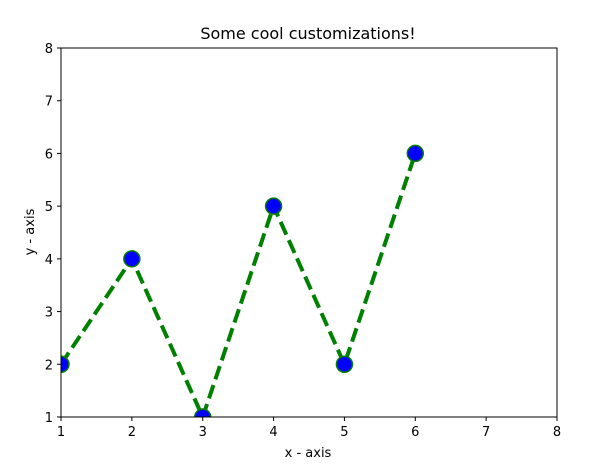 Image resolution: width=597 pixels, height=464 pixels. What do you see at coordinates (49, 260) in the screenshot?
I see `y-tick-label-4: 4` at bounding box center [49, 260].